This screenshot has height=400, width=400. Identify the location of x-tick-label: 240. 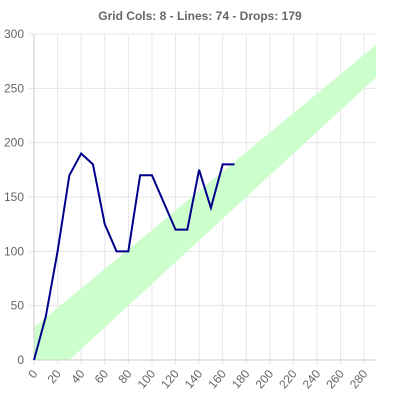
(312, 379).